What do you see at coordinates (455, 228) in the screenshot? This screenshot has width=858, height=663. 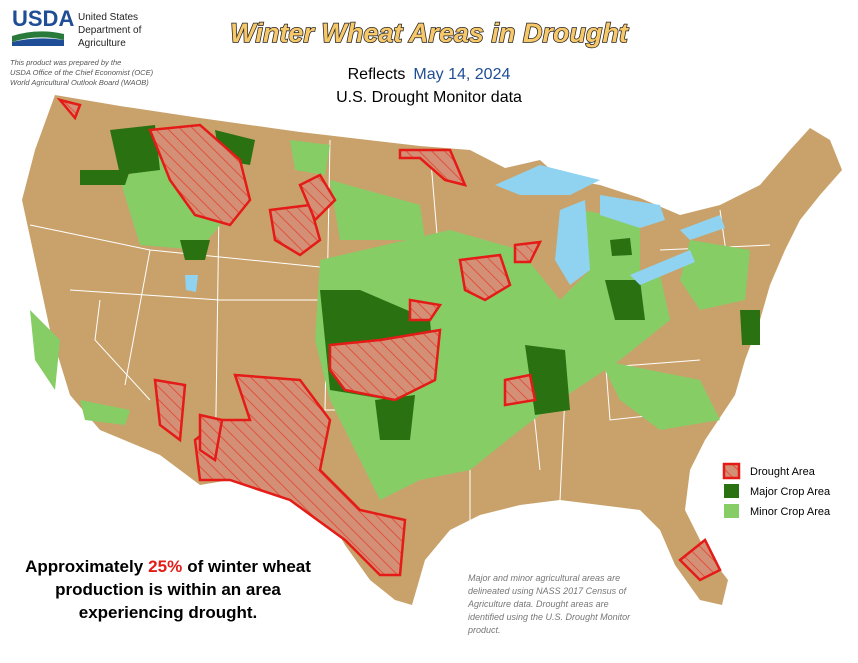 I see `lakes` at bounding box center [455, 228].